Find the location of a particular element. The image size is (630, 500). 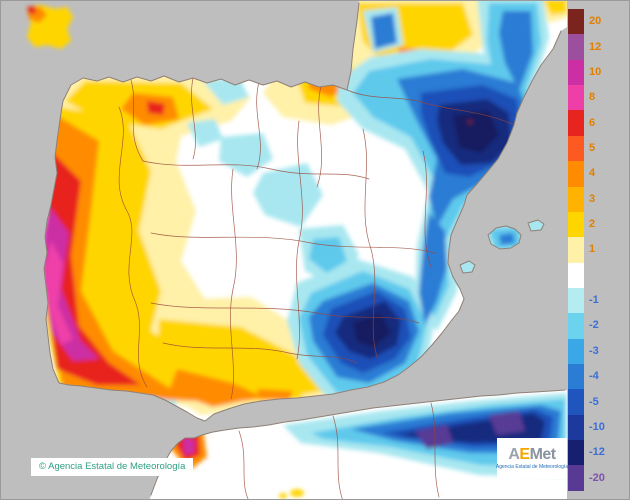

legend-value-label: 4 is located at coordinates (592, 173).